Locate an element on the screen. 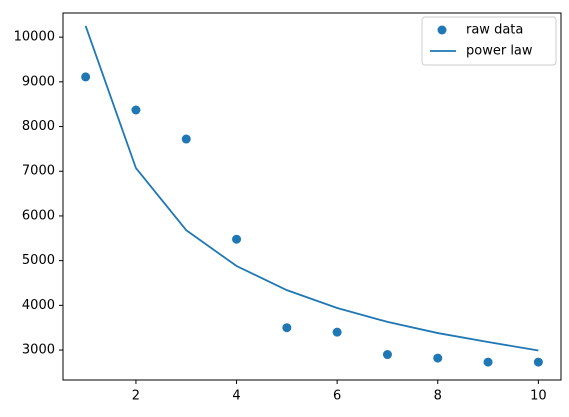 This screenshot has width=569, height=417. x-tick-label: 6 is located at coordinates (337, 396).